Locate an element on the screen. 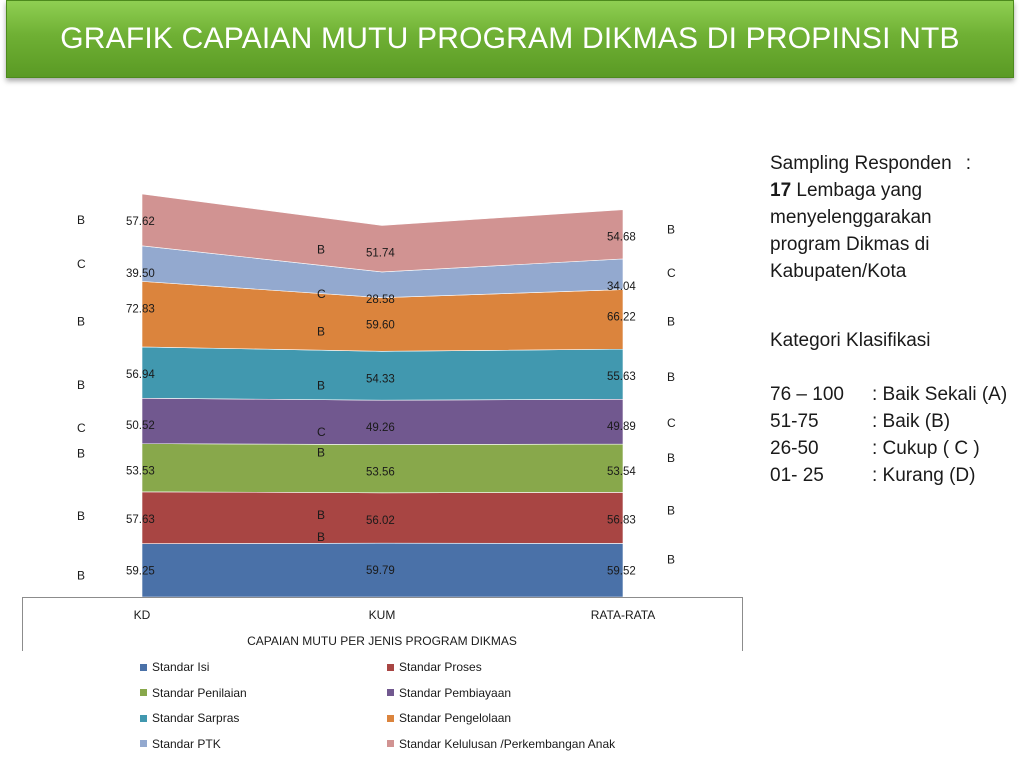 The image size is (1024, 768). data-label: 55.63 is located at coordinates (621, 377).